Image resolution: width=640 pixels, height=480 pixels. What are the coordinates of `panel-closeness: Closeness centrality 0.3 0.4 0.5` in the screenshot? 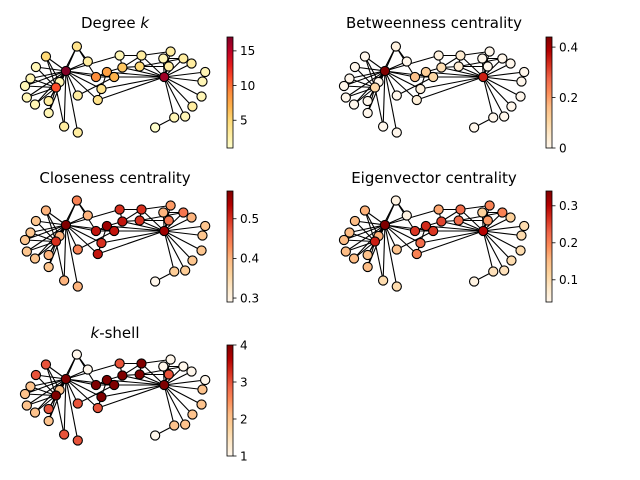 It's located at (139, 237).